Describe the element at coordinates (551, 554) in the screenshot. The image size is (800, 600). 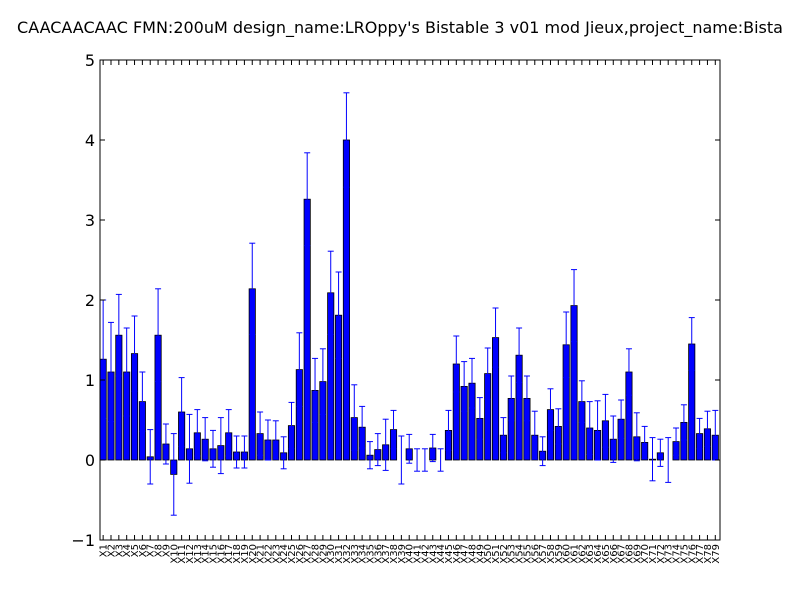
I see `xtick-label: X58` at that location.